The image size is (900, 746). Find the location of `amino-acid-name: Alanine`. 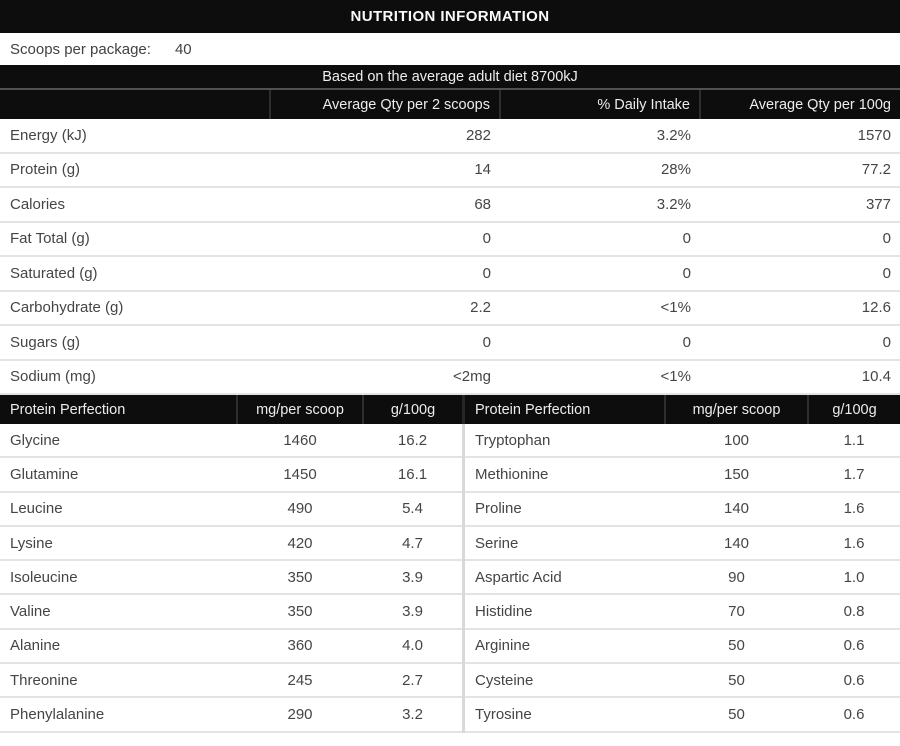

amino-acid-name: Alanine is located at coordinates (118, 646).